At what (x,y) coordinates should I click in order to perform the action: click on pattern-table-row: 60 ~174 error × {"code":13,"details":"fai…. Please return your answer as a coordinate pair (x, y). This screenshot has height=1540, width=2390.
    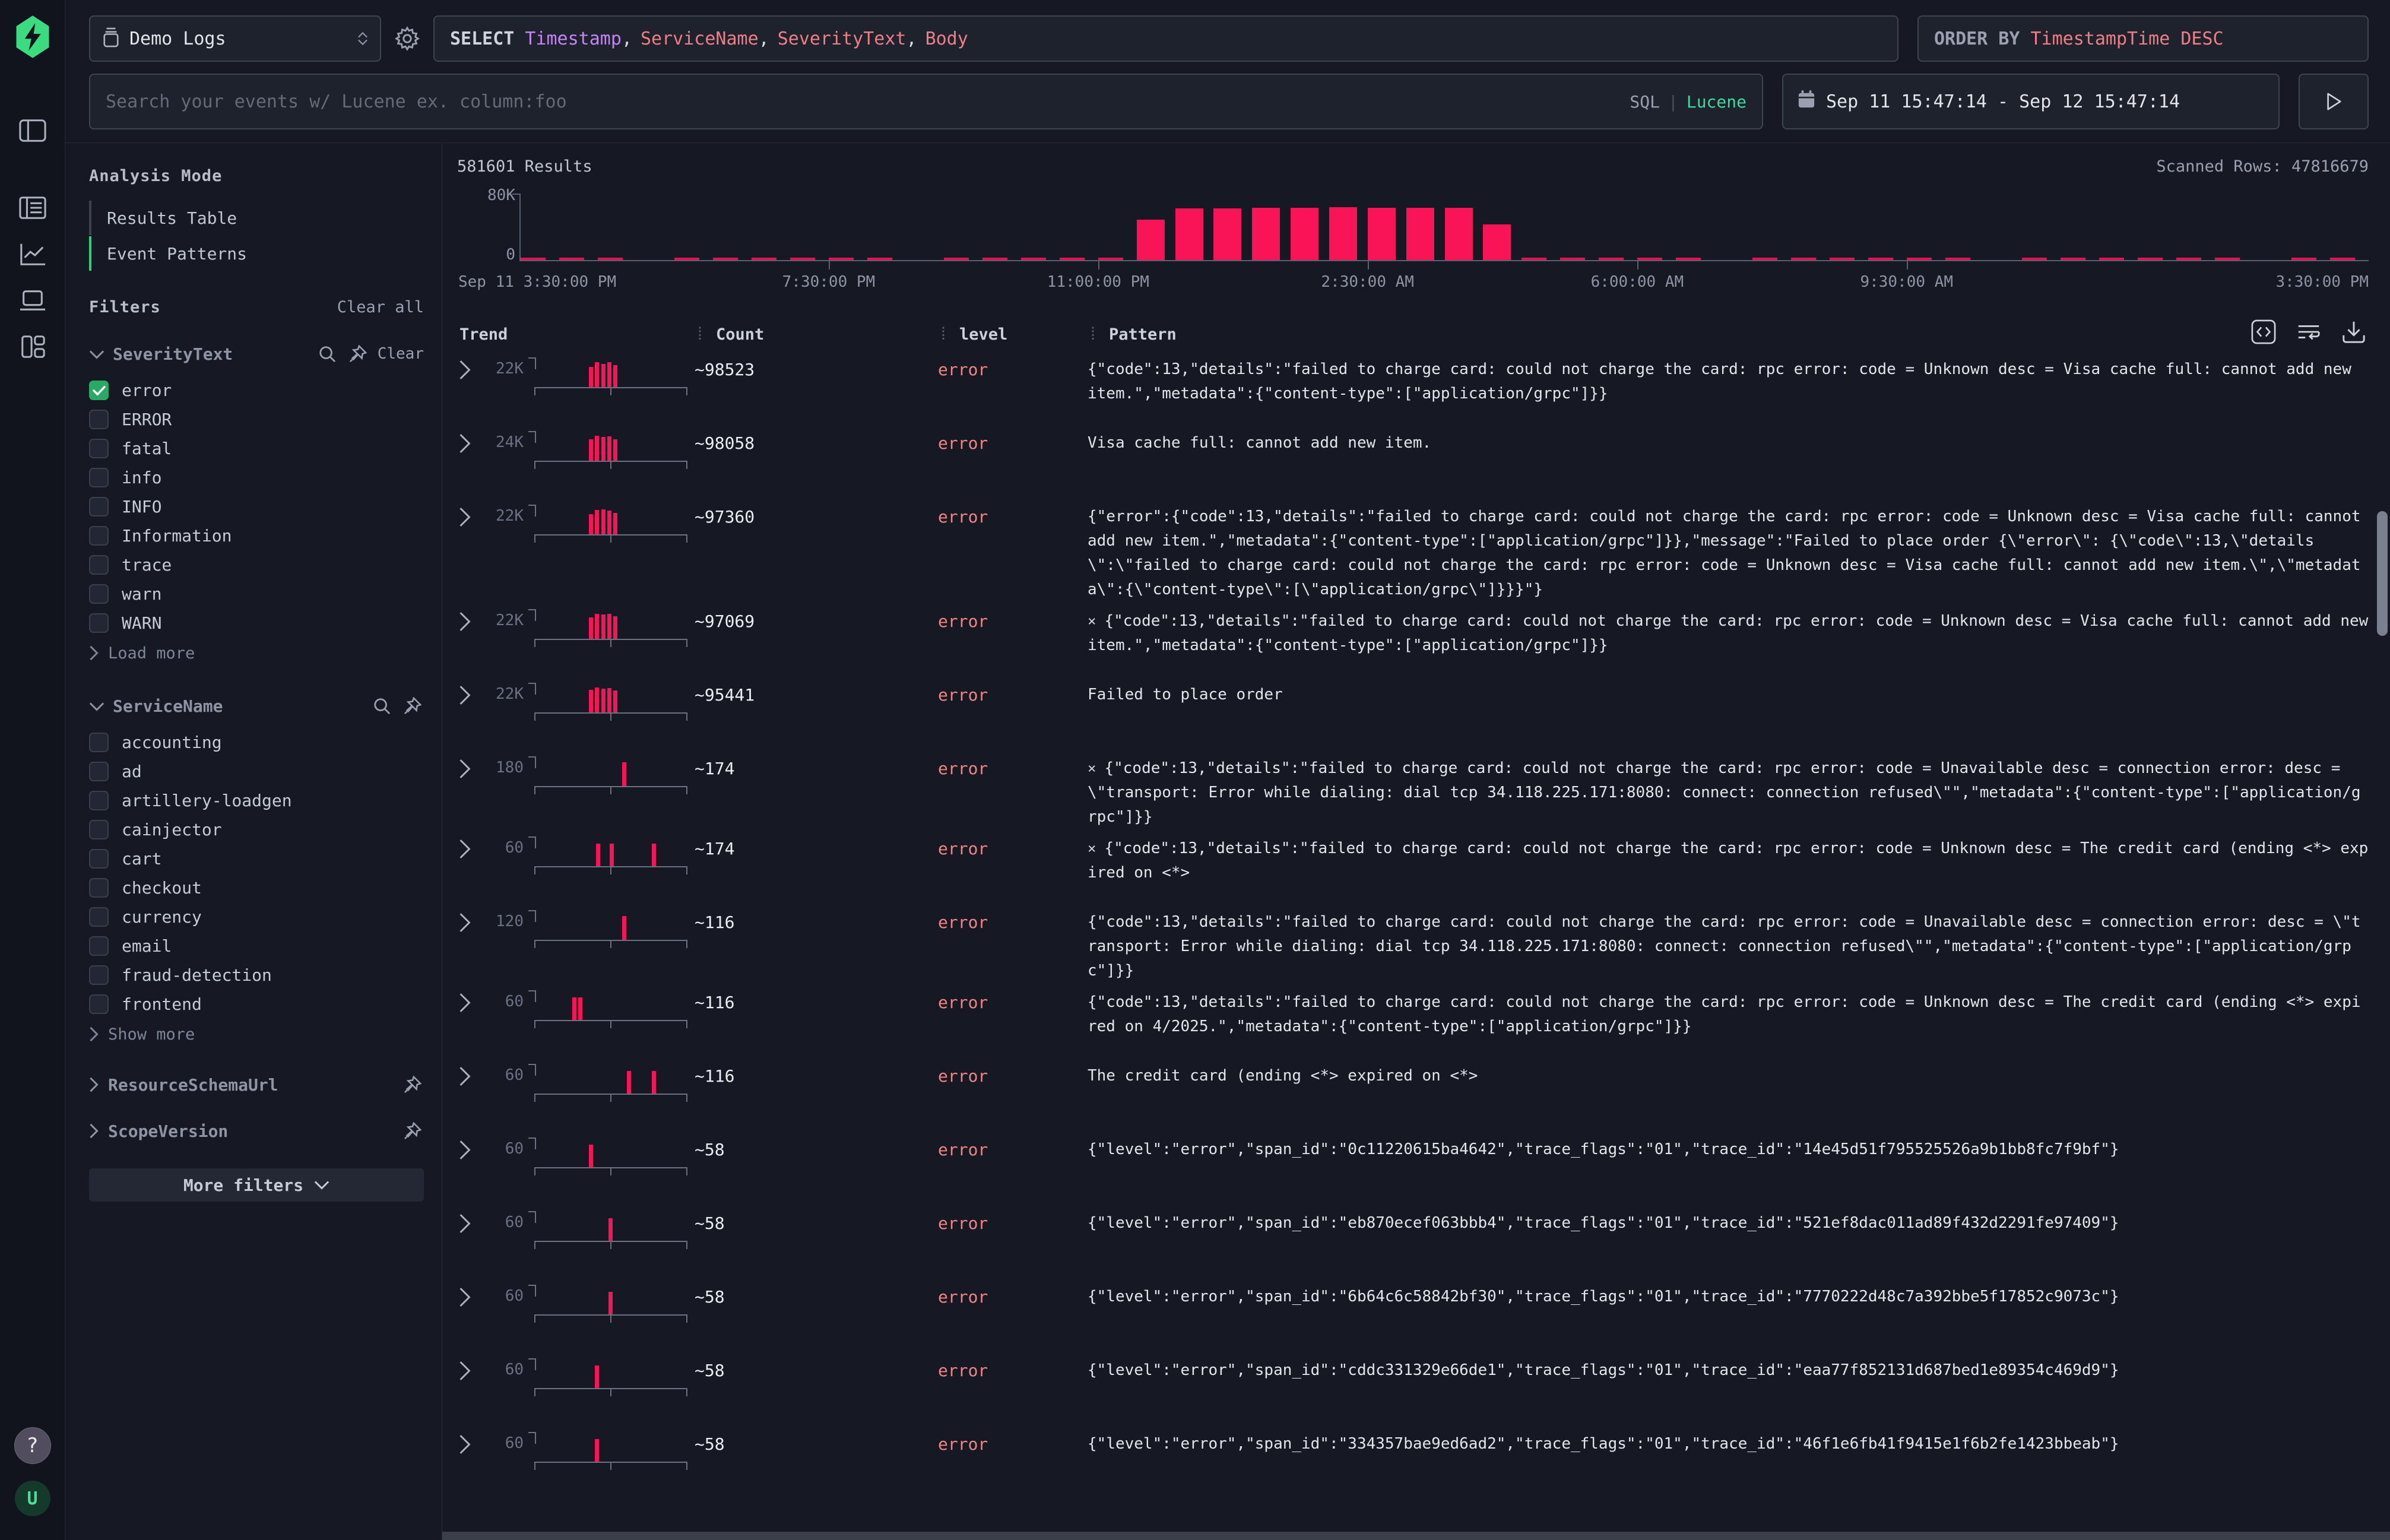
    Looking at the image, I should click on (1413, 866).